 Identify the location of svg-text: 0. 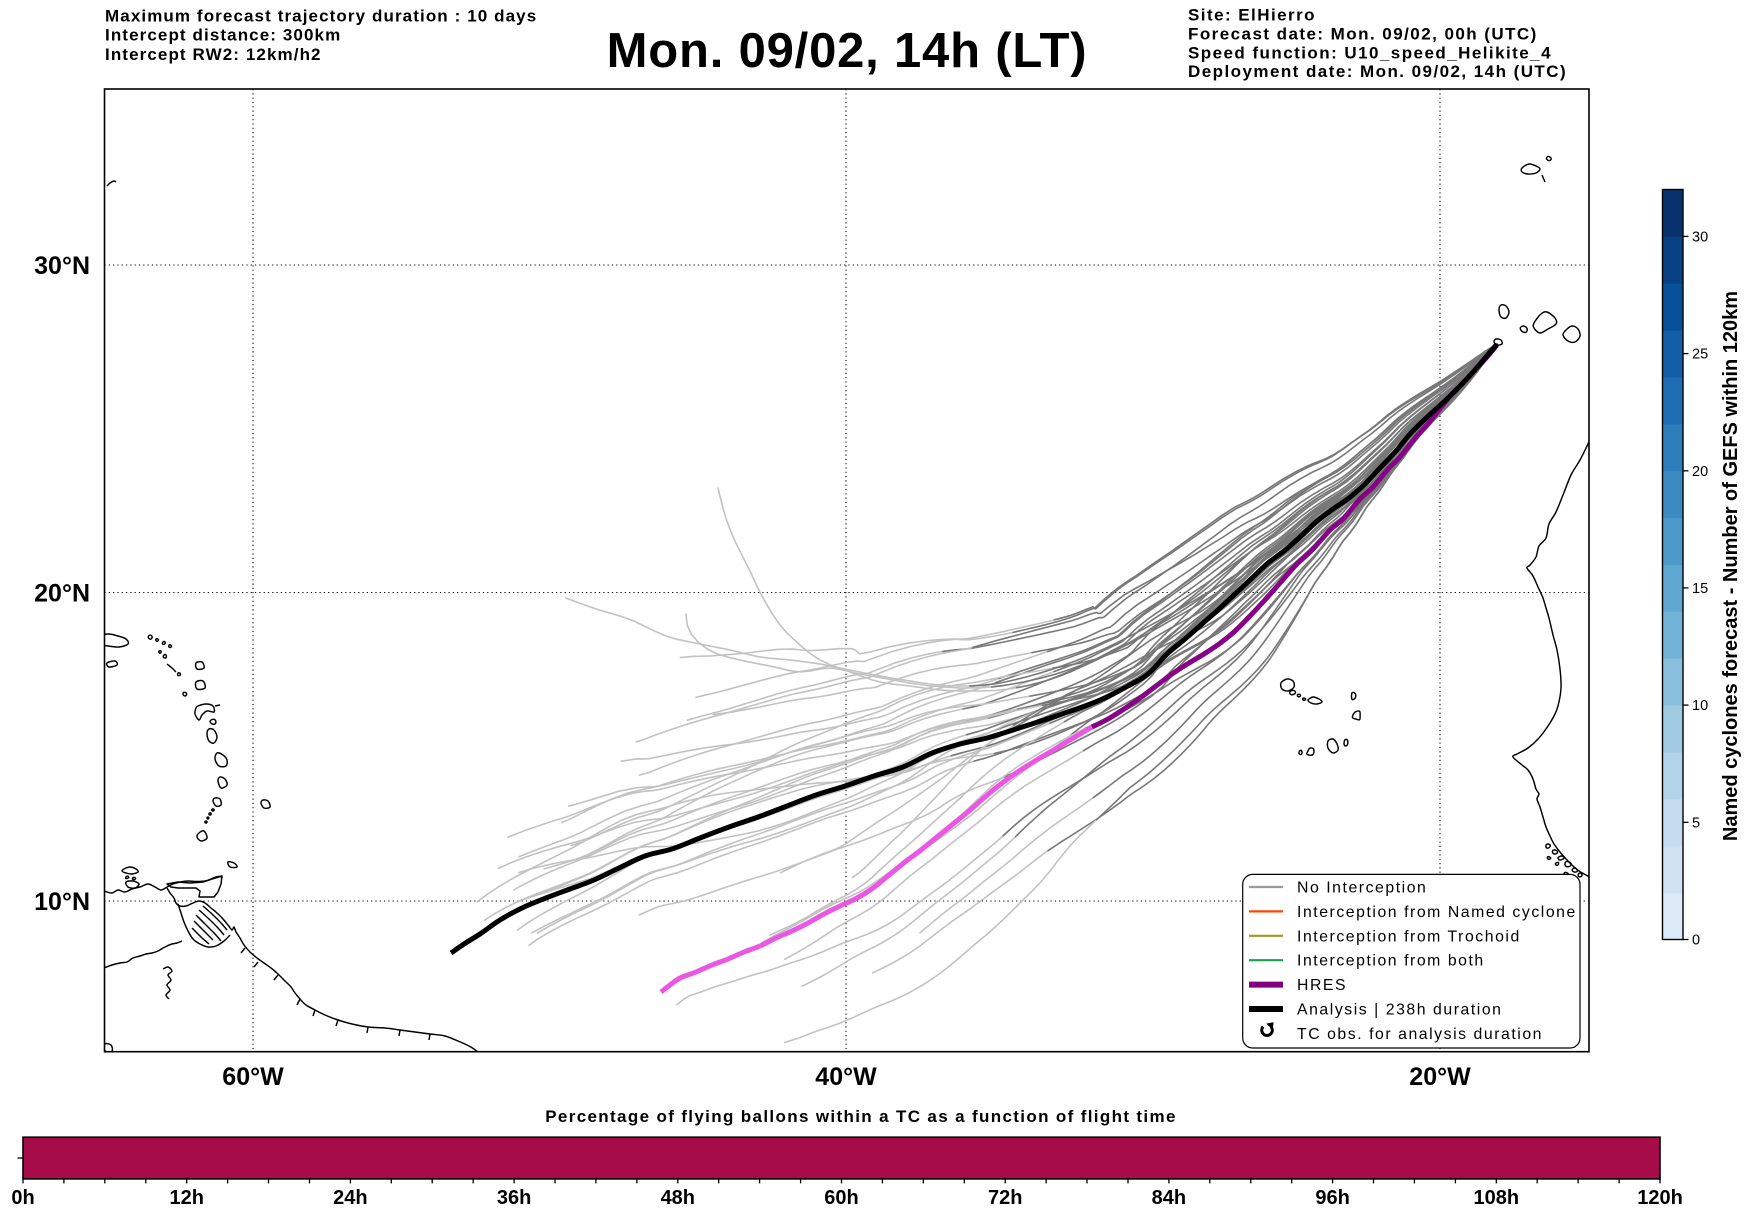
(1696, 941).